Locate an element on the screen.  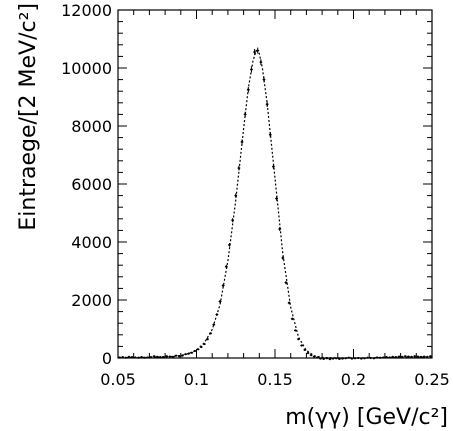
x-tick-label: 0.2 is located at coordinates (353, 379).